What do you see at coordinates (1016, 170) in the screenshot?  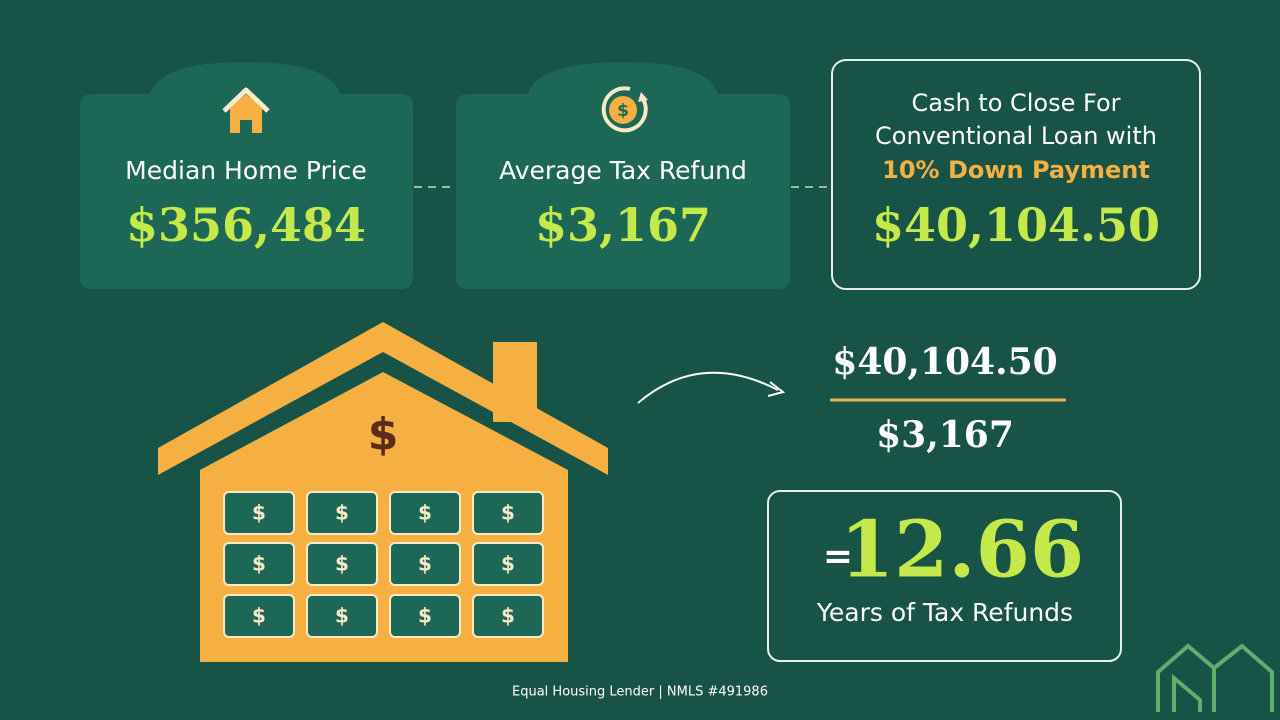 I see `card-highlight: 10% Down Payment` at bounding box center [1016, 170].